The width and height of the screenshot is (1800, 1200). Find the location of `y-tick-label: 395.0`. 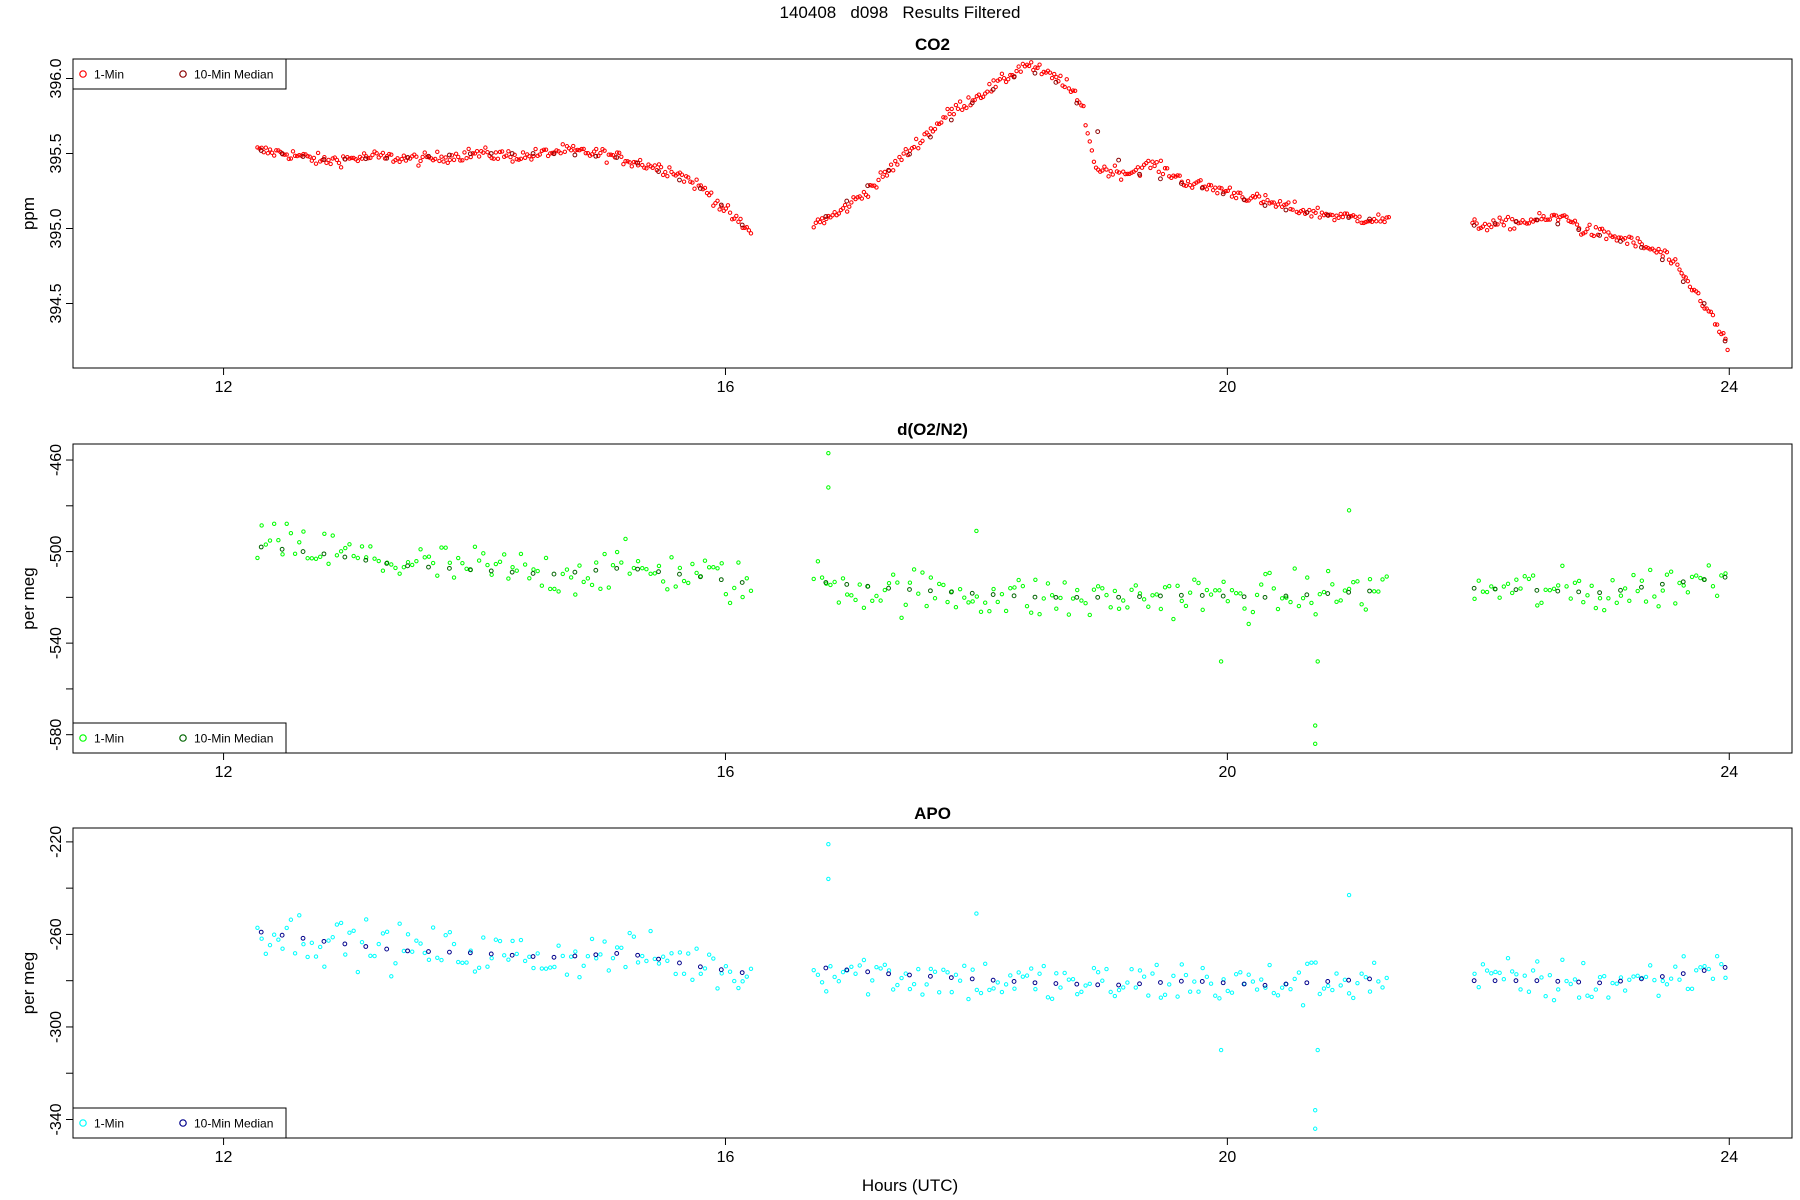

y-tick-label: 395.0 is located at coordinates (56, 228).